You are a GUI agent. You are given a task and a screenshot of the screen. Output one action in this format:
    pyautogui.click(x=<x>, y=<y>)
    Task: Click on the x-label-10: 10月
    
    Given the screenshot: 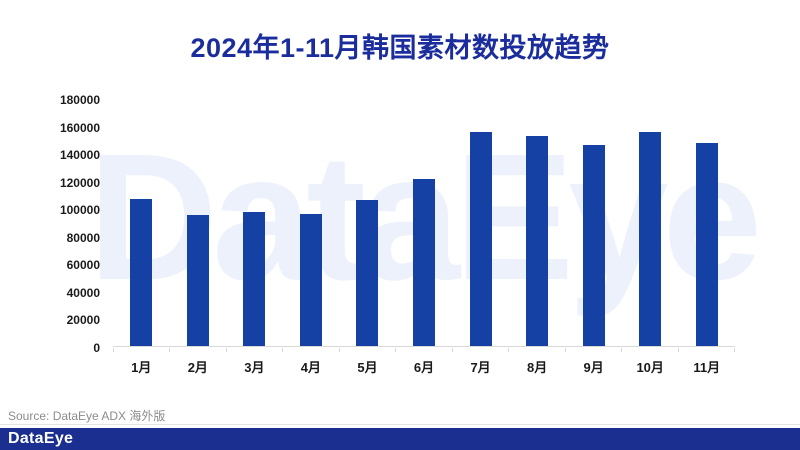 What is the action you would take?
    pyautogui.click(x=650, y=367)
    